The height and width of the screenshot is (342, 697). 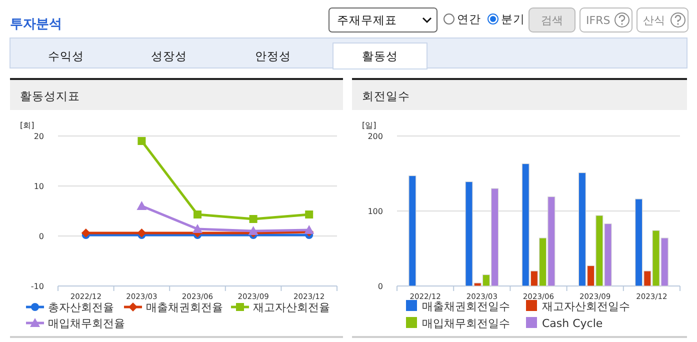 What do you see at coordinates (662, 20) in the screenshot?
I see `button: 산식` at bounding box center [662, 20].